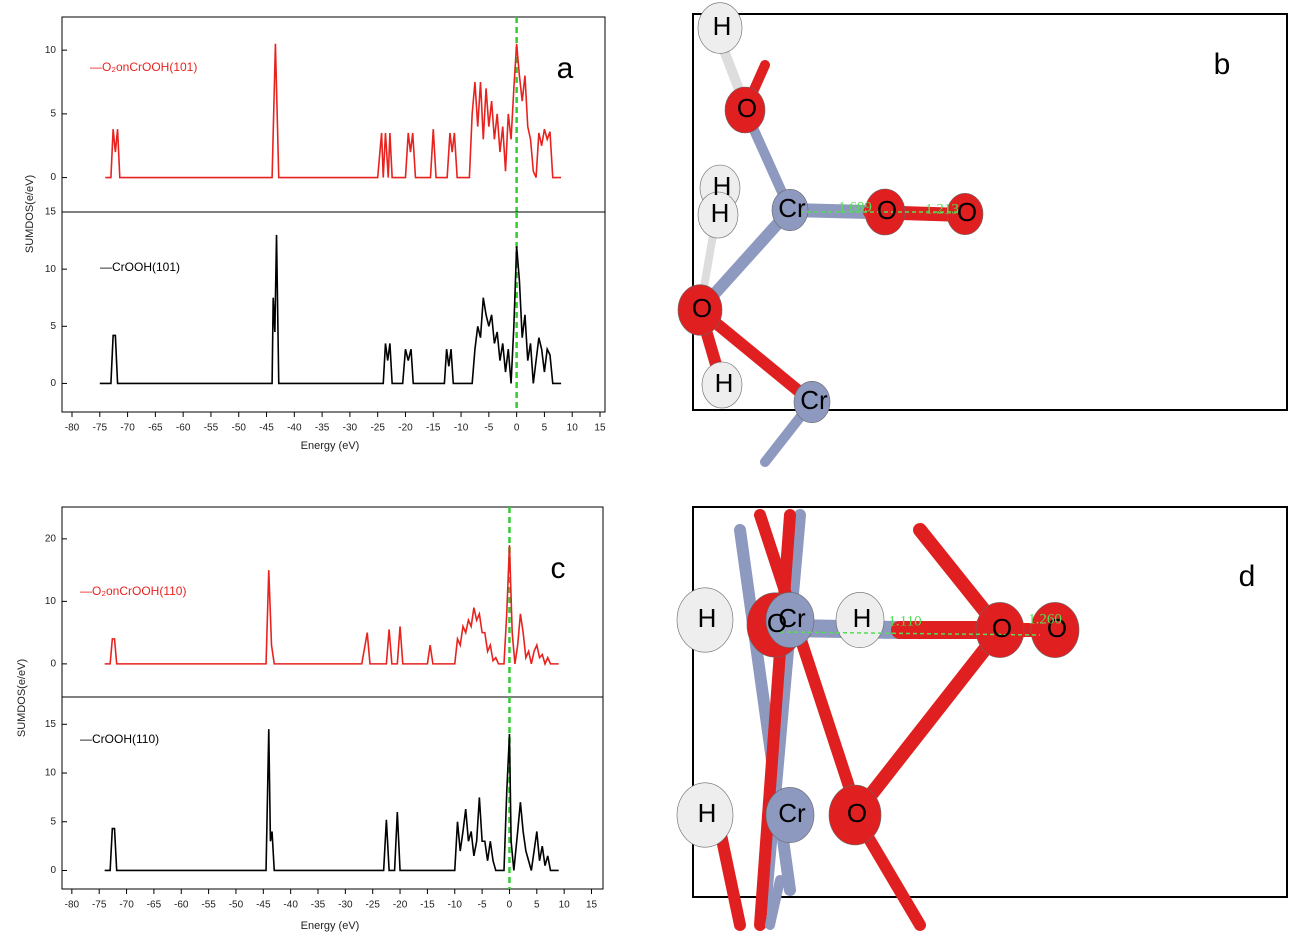 This screenshot has width=1301, height=934. What do you see at coordinates (855, 207) in the screenshot?
I see `bond-length: 1.689` at bounding box center [855, 207].